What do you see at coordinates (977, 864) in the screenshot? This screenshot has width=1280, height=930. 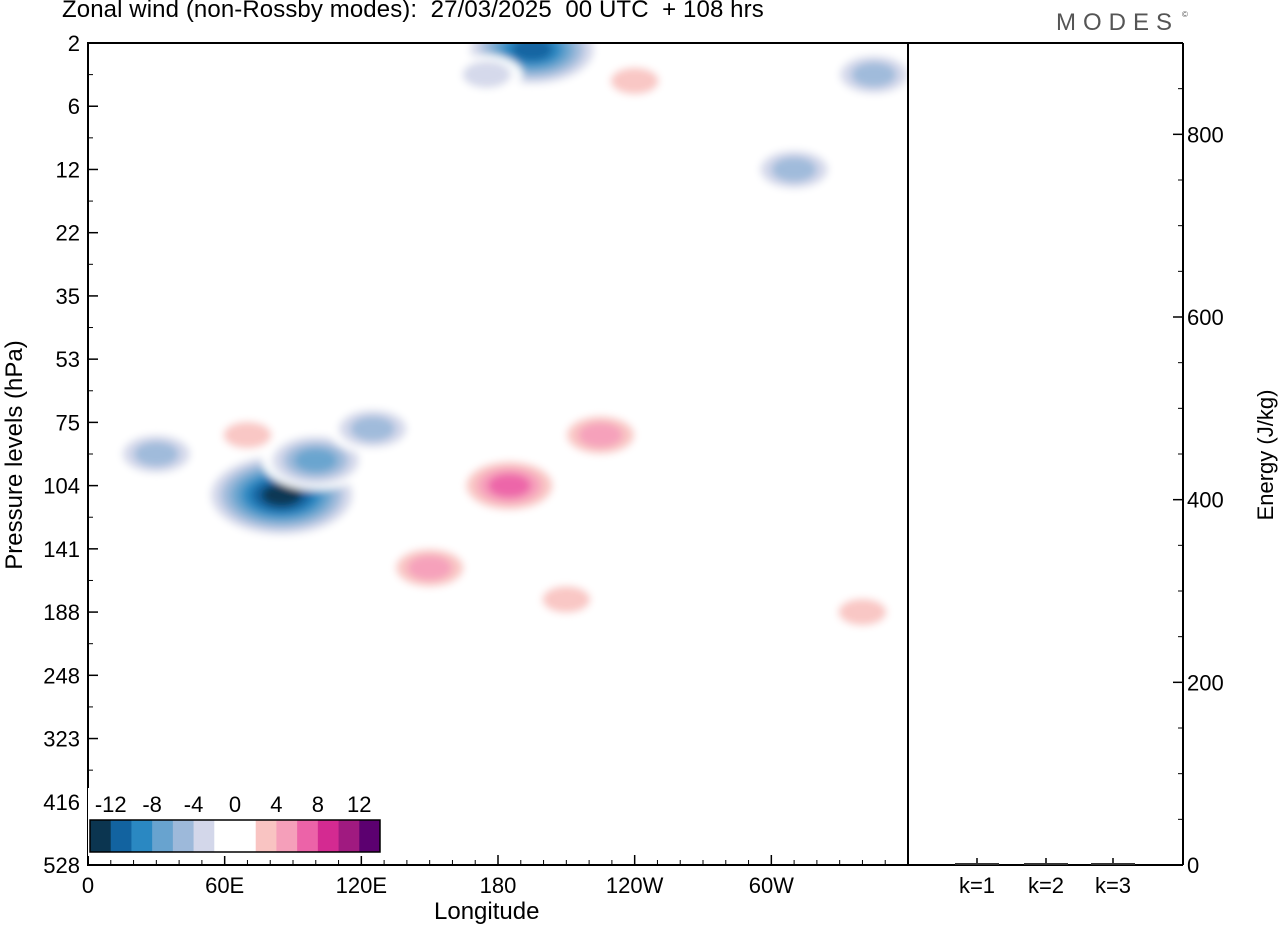 I see `energy-bar-k=1` at bounding box center [977, 864].